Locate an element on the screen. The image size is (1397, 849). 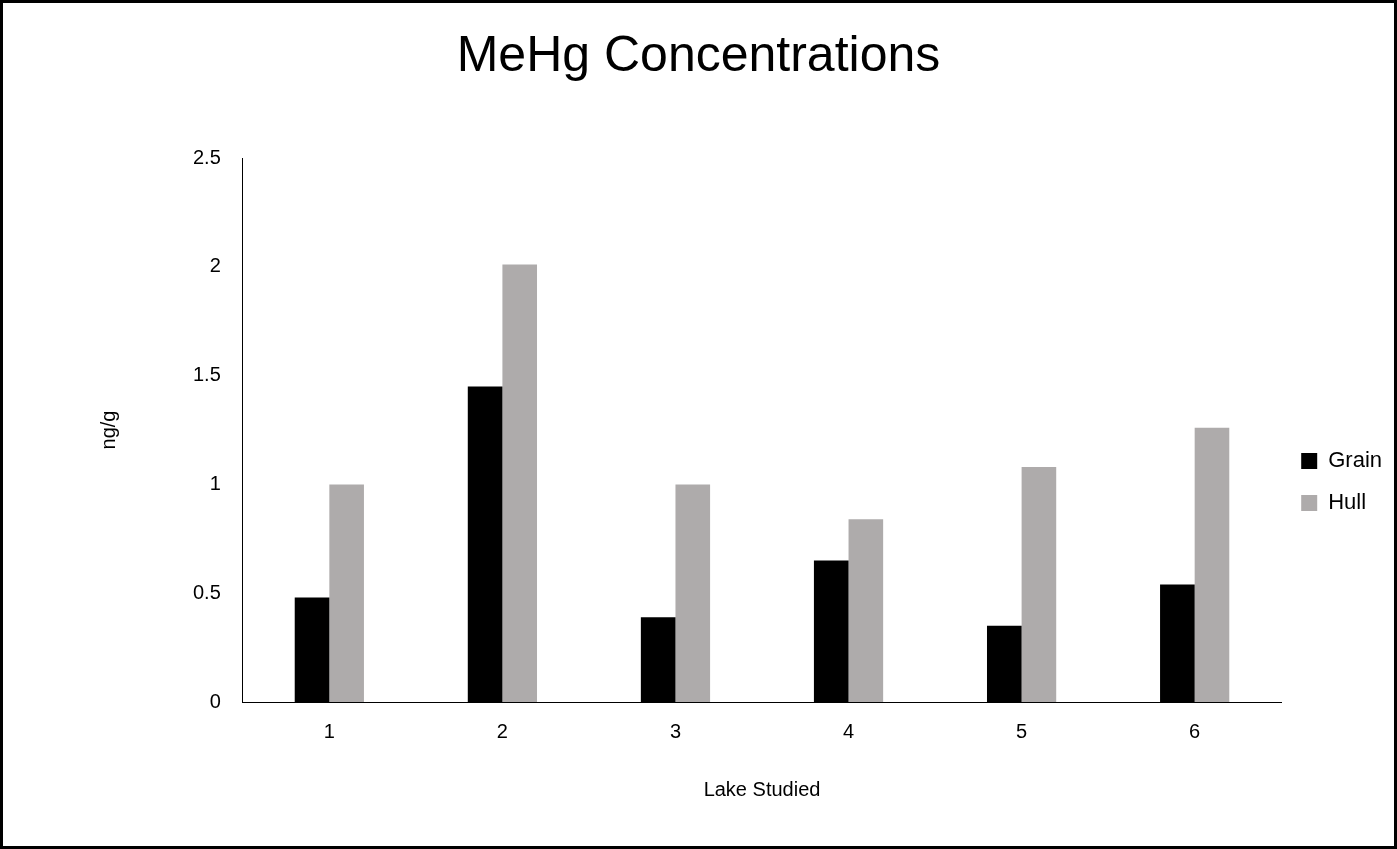
x-tick-label: 5 is located at coordinates (1022, 730).